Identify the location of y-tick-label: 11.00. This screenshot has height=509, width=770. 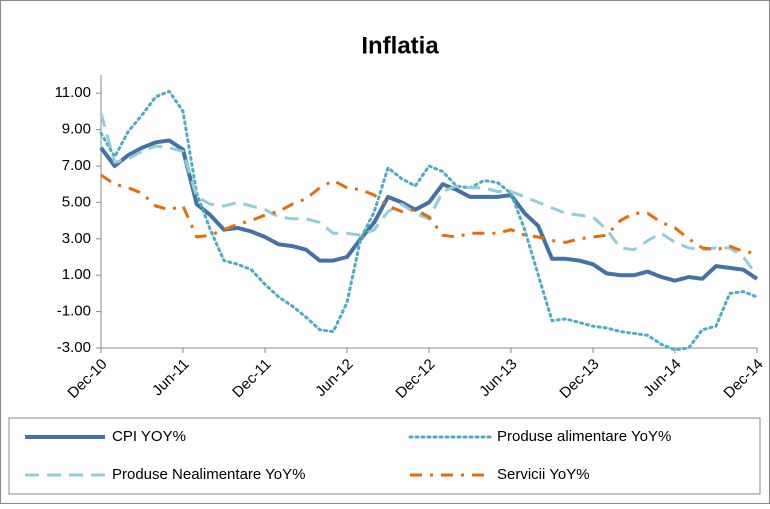
(73, 92).